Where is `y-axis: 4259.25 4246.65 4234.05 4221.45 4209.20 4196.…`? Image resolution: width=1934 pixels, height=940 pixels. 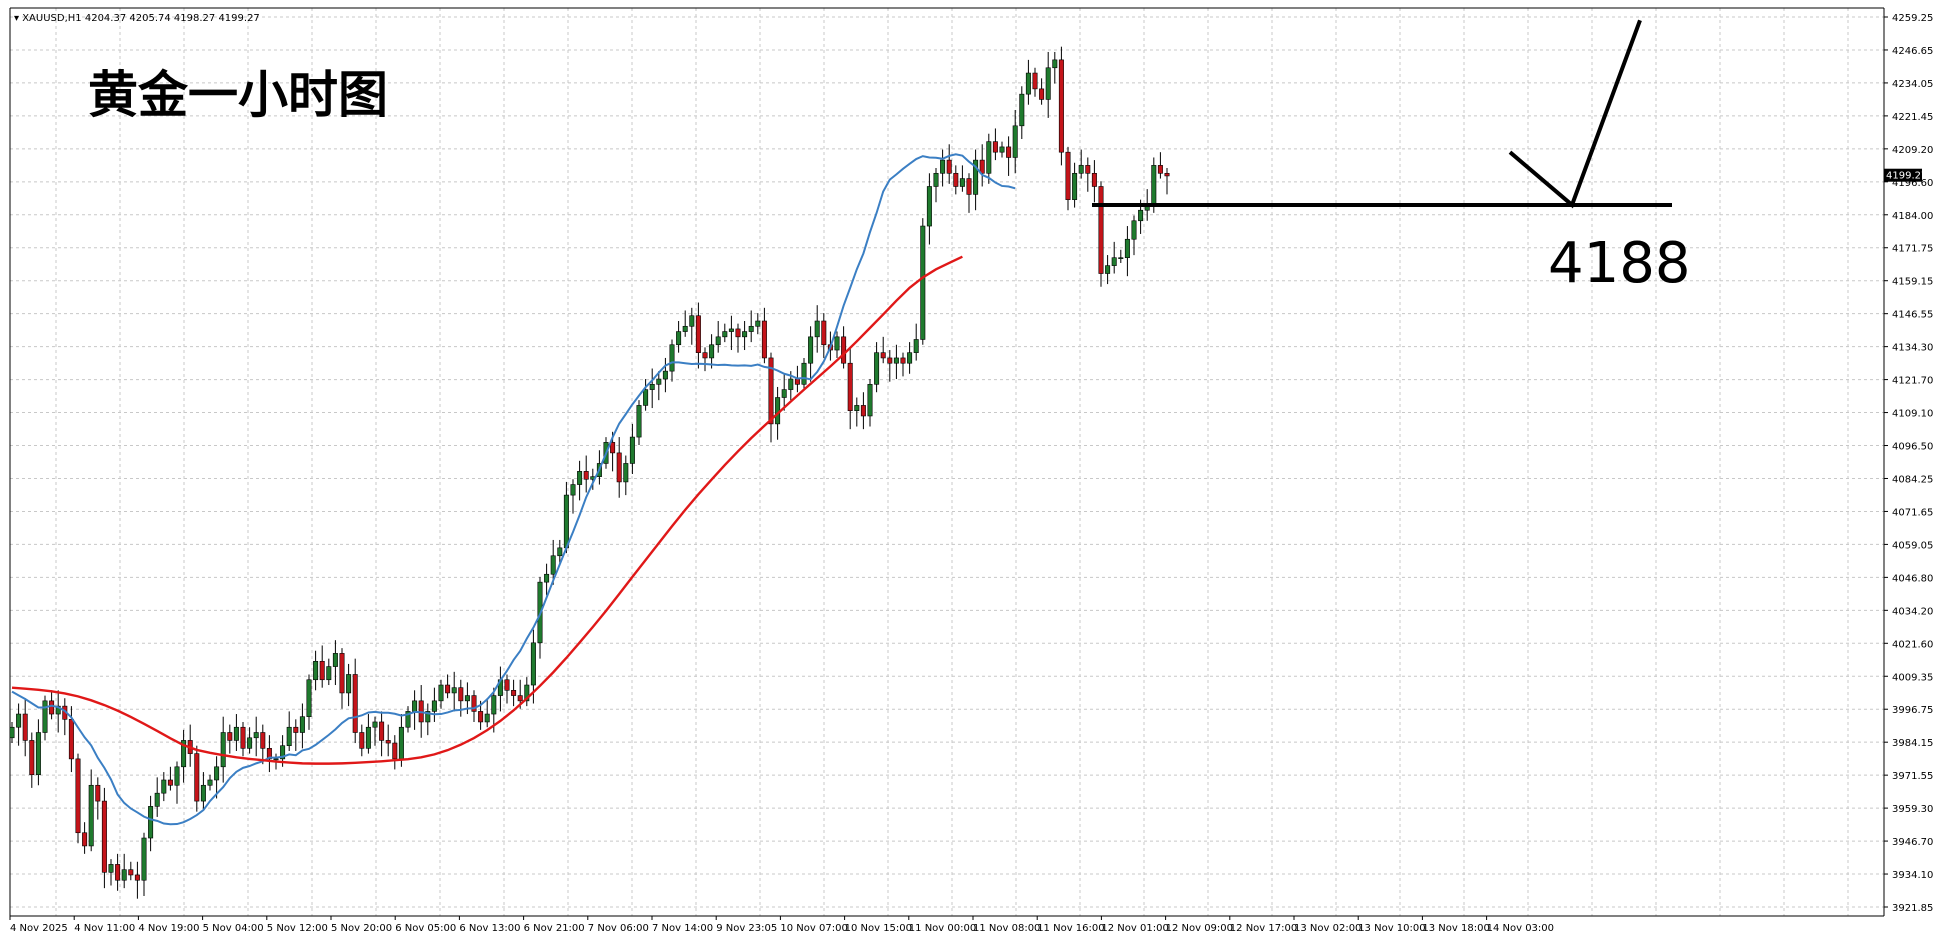 y-axis: 4259.25 4246.65 4234.05 4221.45 4209.20 4196.… is located at coordinates (1908, 463).